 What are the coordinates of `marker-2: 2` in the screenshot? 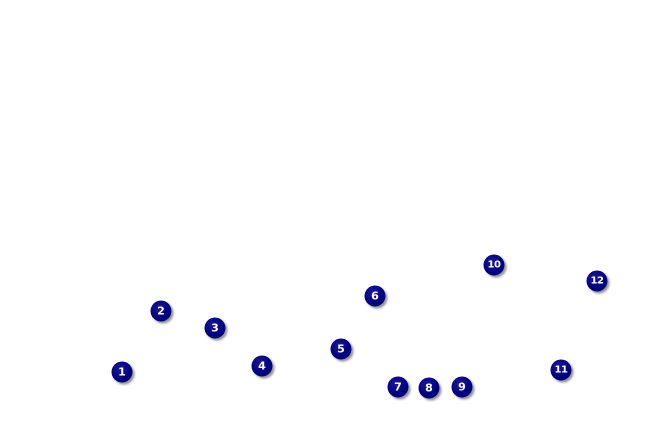 It's located at (161, 311).